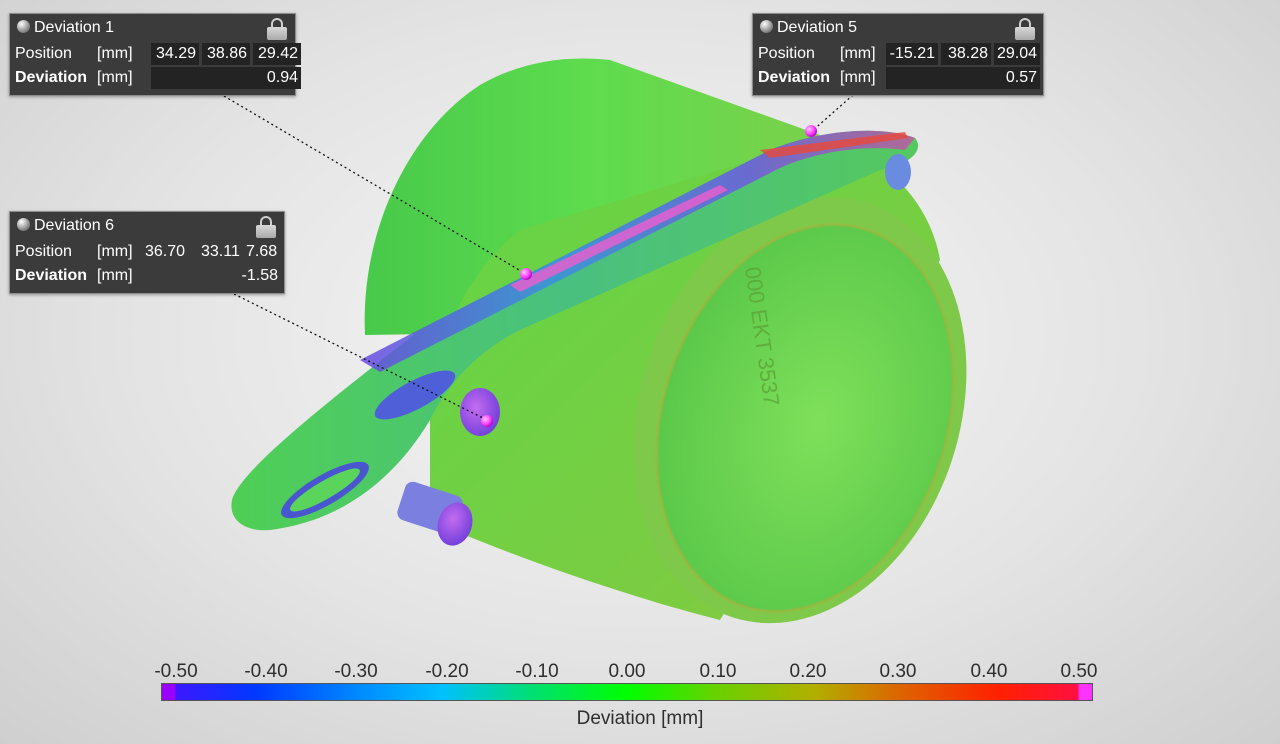 This screenshot has width=1280, height=744. I want to click on position-x-value: 36.70, so click(165, 251).